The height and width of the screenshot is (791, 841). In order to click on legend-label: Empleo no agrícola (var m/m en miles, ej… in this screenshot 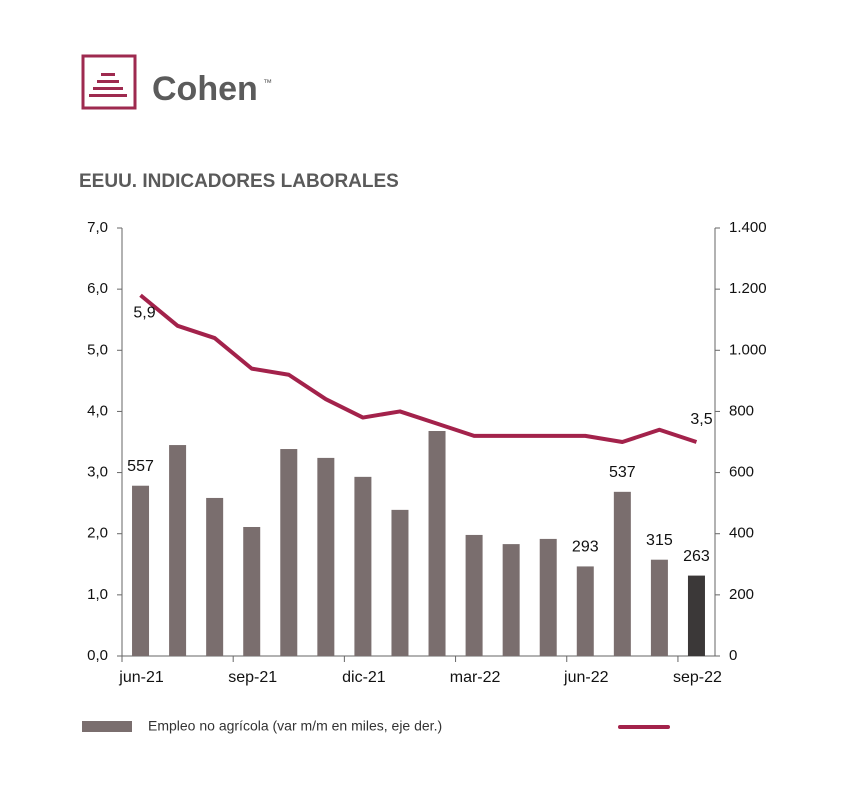, I will do `click(295, 726)`.